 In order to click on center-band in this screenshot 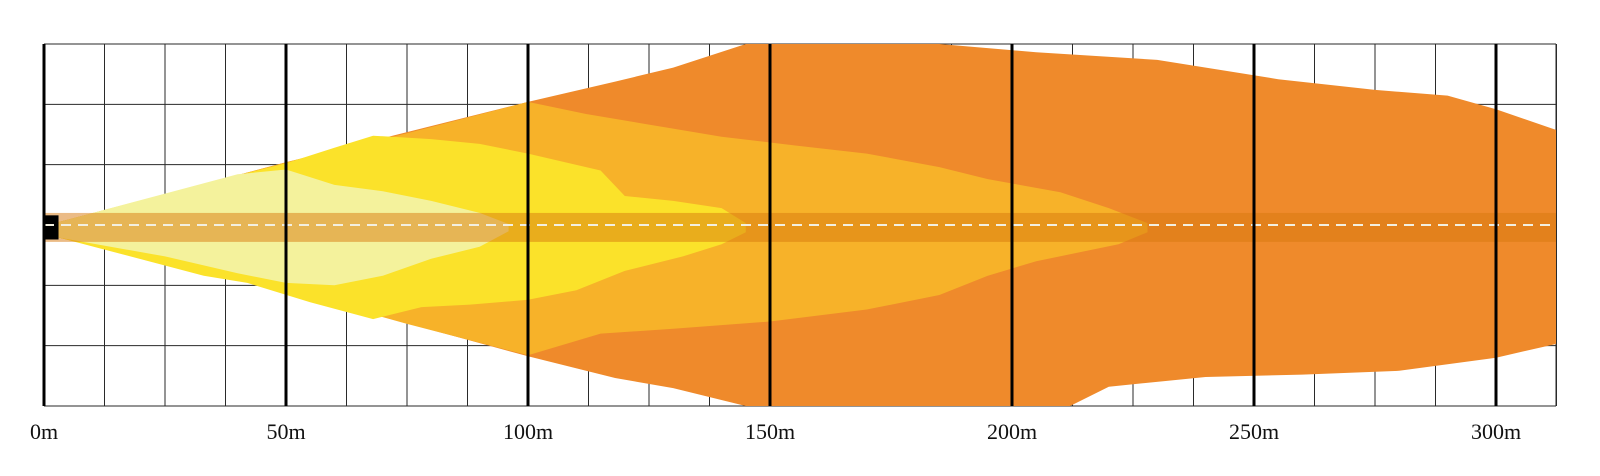, I will do `click(800, 227)`.